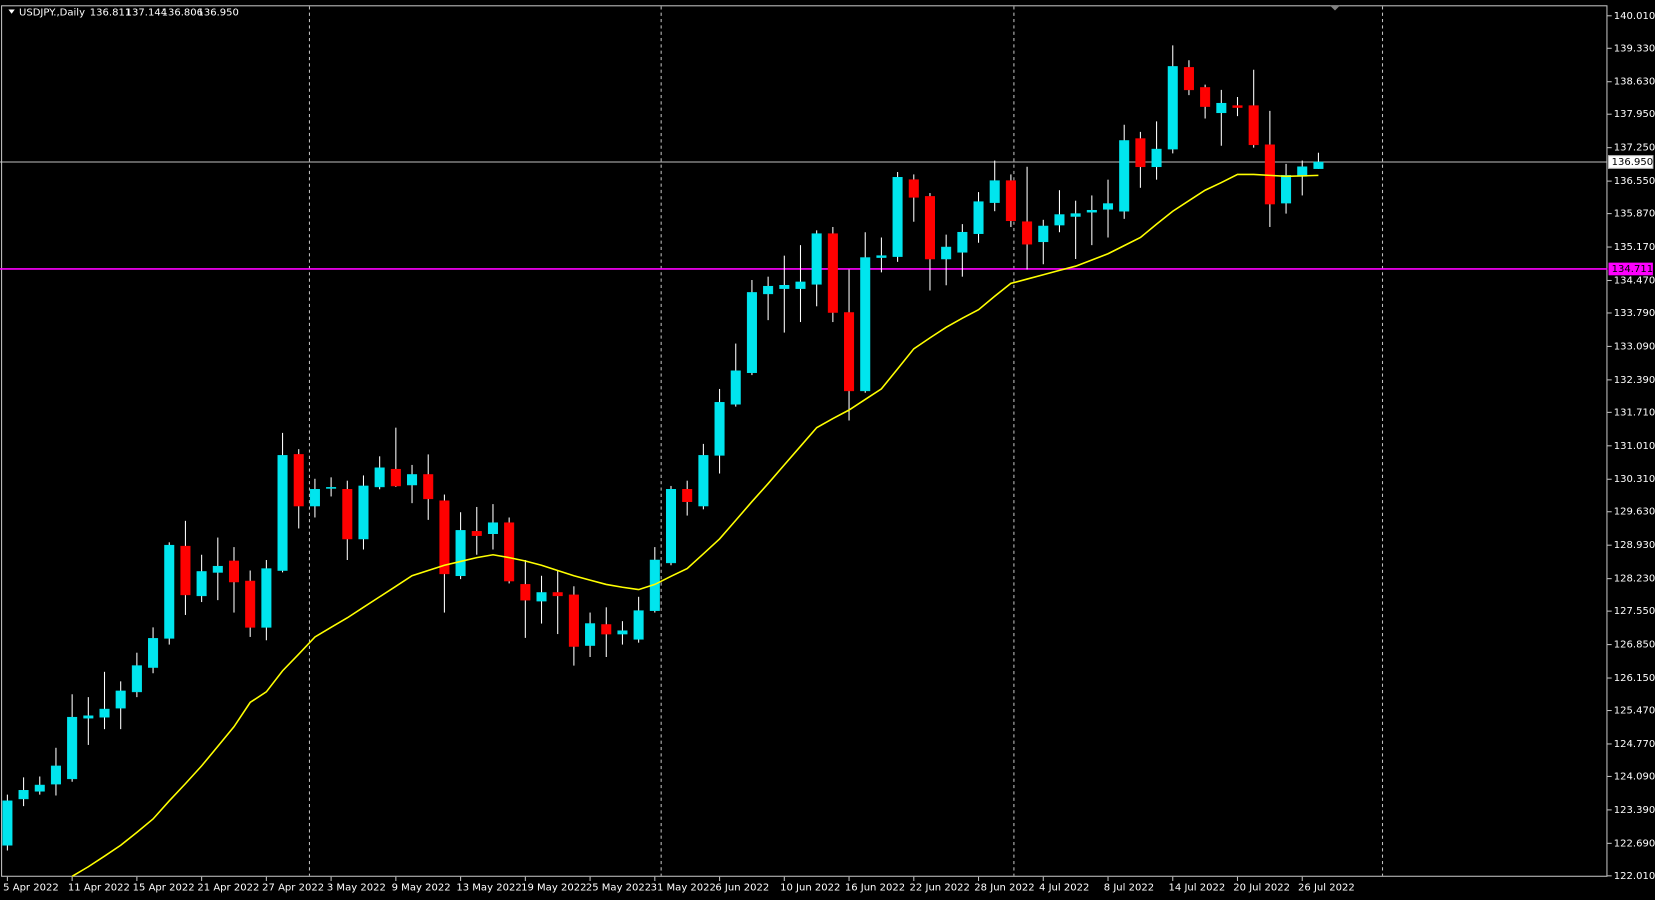  Describe the element at coordinates (1634, 148) in the screenshot. I see `y-tick-label: 137.250` at that location.